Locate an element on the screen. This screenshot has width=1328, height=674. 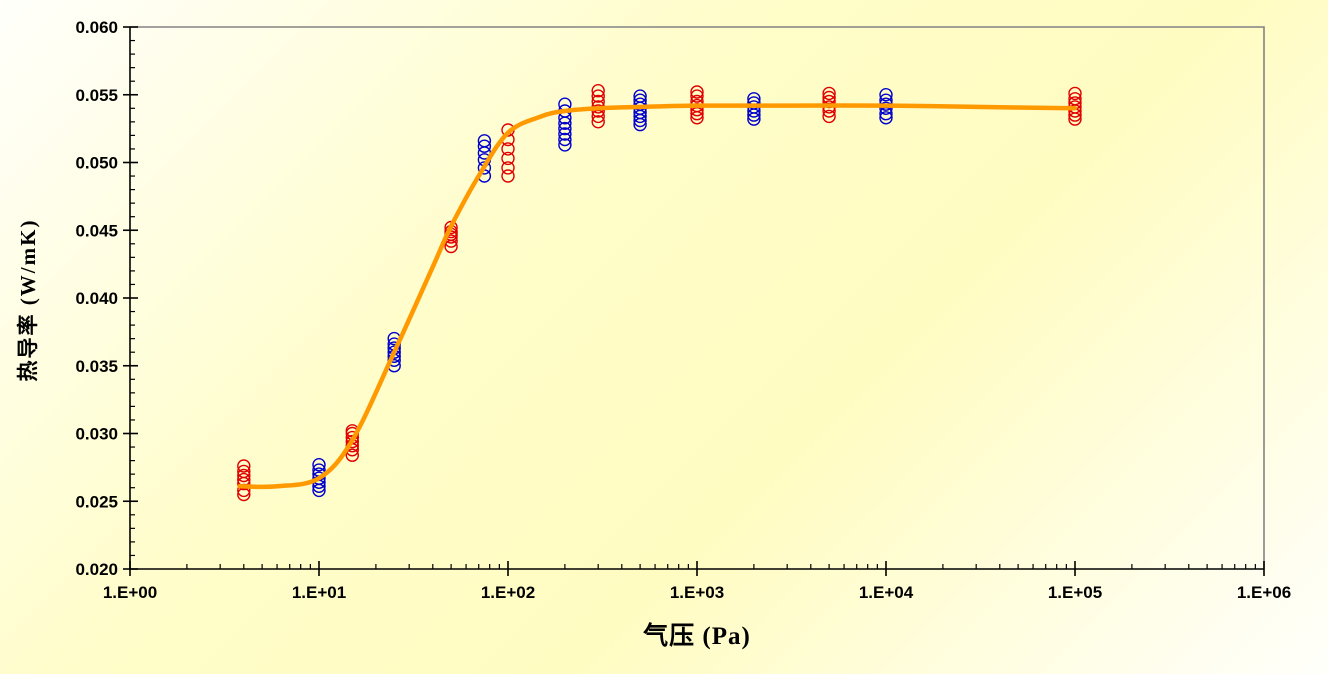
x-tick-label: 1.E+04 is located at coordinates (886, 592).